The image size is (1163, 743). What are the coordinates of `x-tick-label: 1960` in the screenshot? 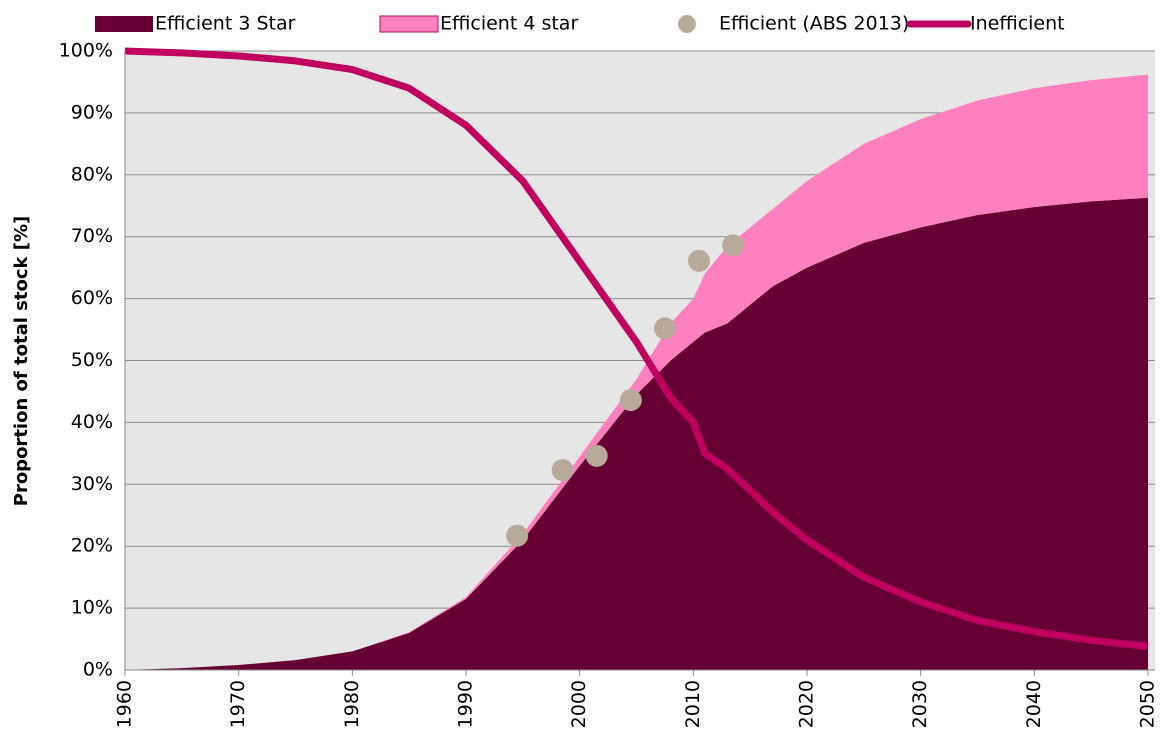 It's located at (125, 704).